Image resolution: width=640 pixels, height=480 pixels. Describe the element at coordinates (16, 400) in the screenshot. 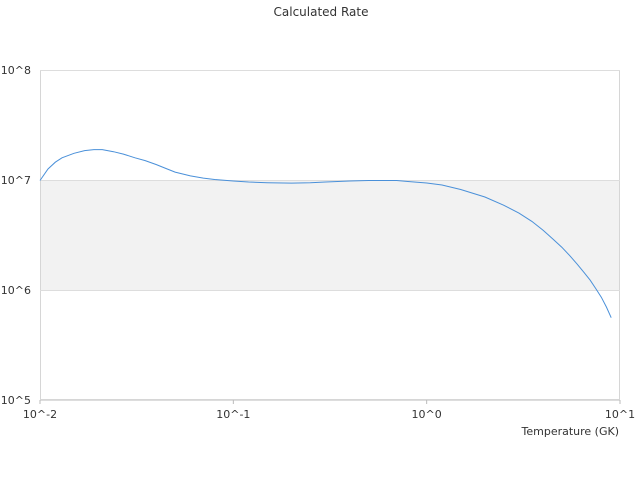

I see `y-tick-label: 10^5` at that location.